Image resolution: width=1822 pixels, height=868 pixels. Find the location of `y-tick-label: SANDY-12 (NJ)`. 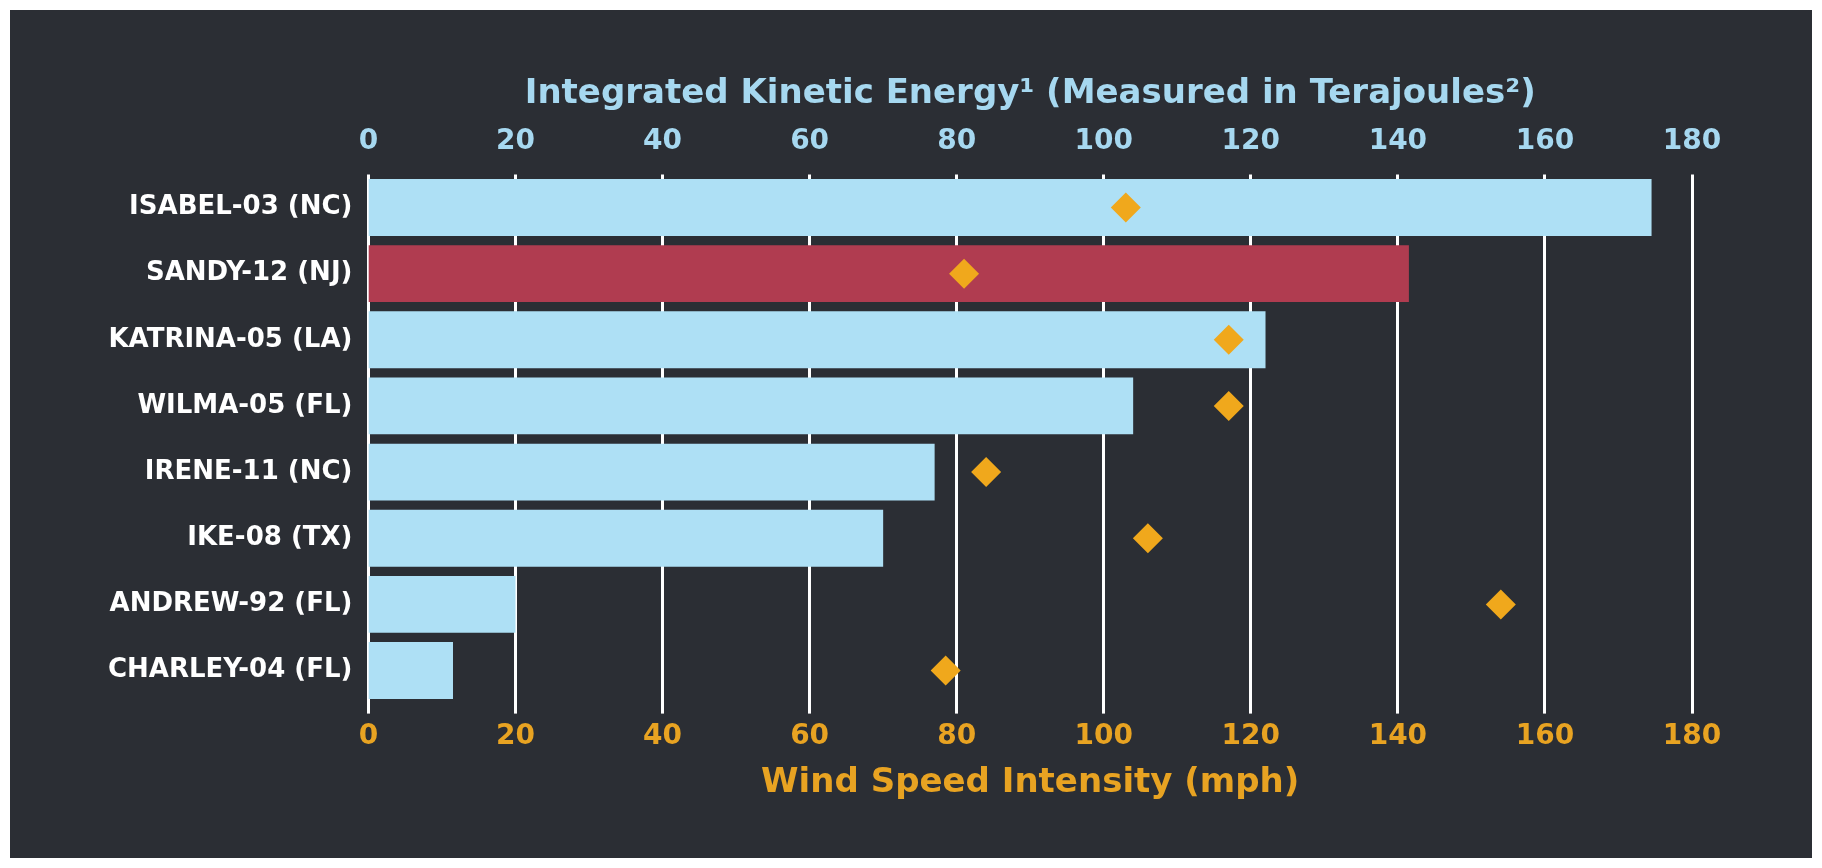

y-tick-label: SANDY-12 (NJ) is located at coordinates (249, 271).